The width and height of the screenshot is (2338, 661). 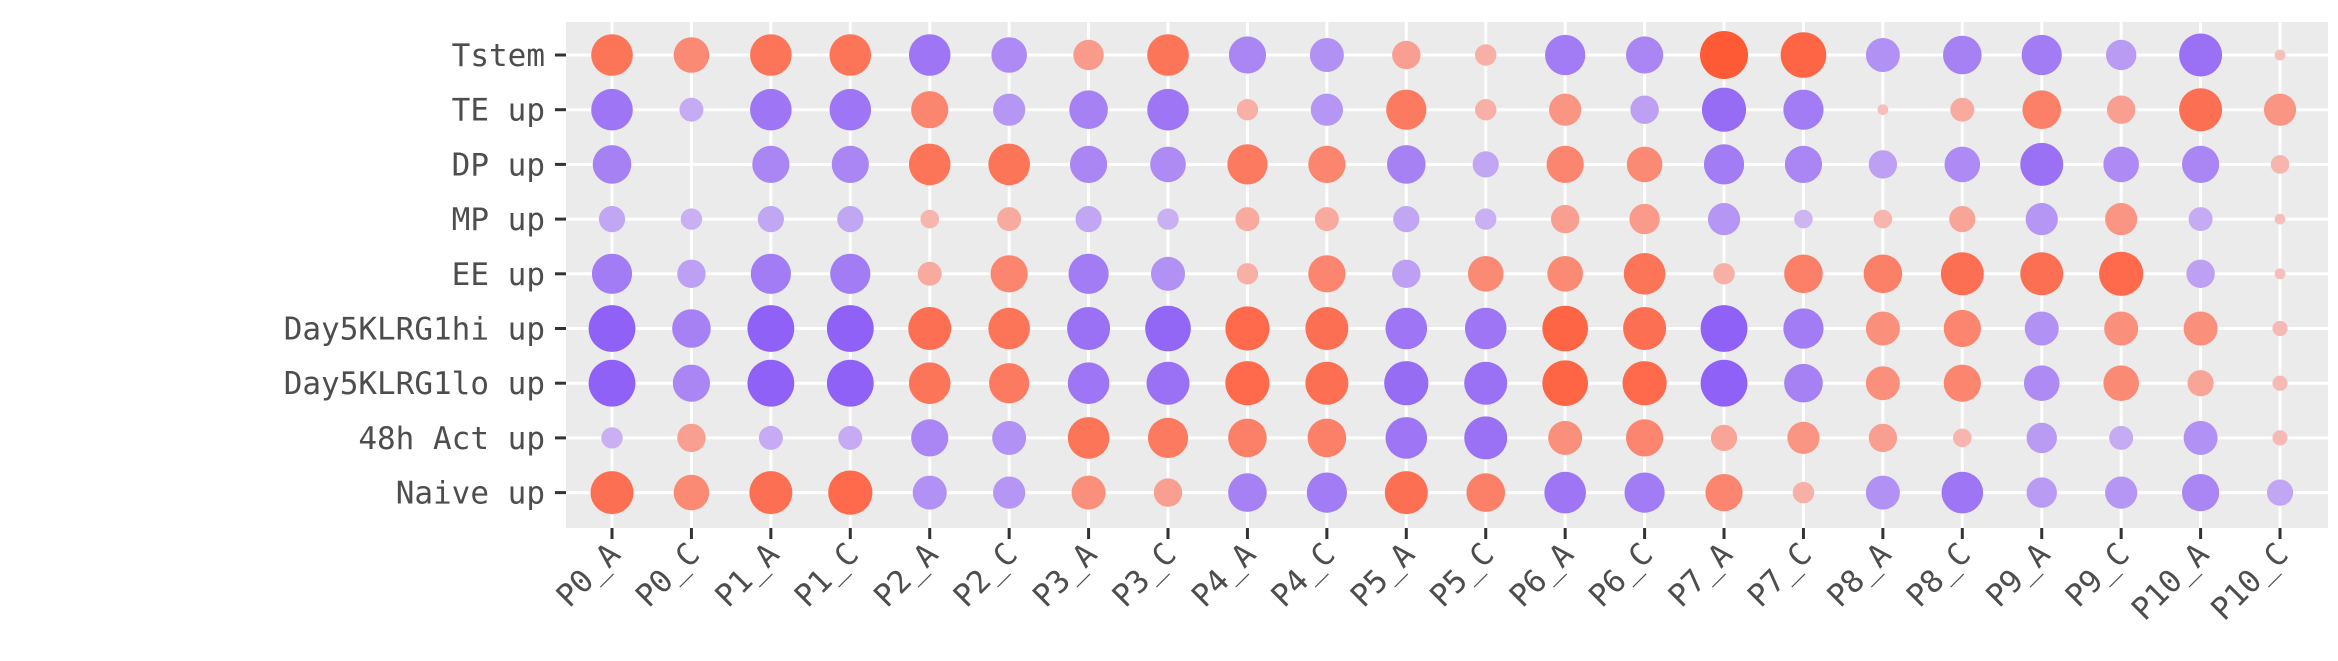 I want to click on x-tick-label: P5_A, so click(x=1383, y=575).